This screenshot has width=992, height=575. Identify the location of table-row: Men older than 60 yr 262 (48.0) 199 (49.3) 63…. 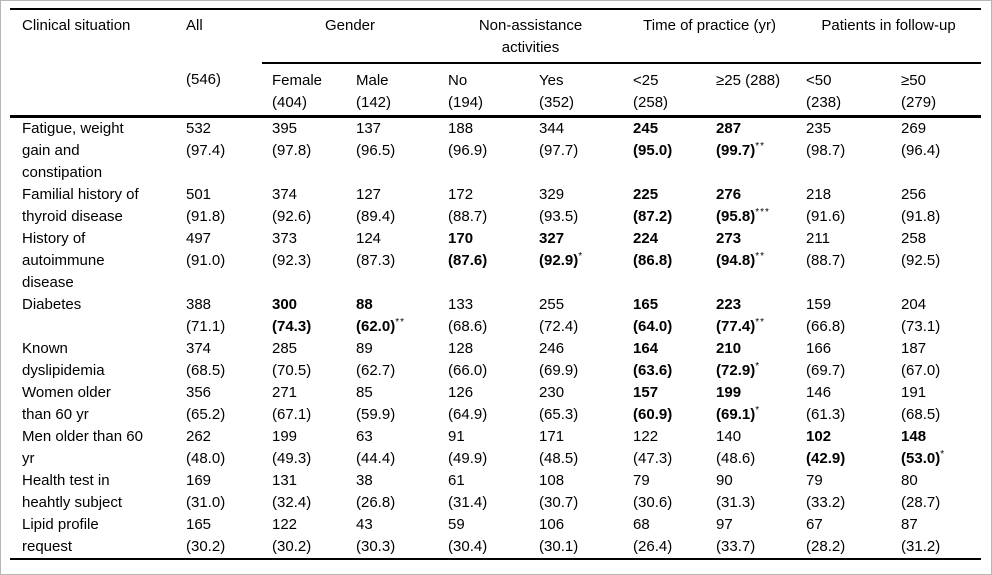
(495, 448).